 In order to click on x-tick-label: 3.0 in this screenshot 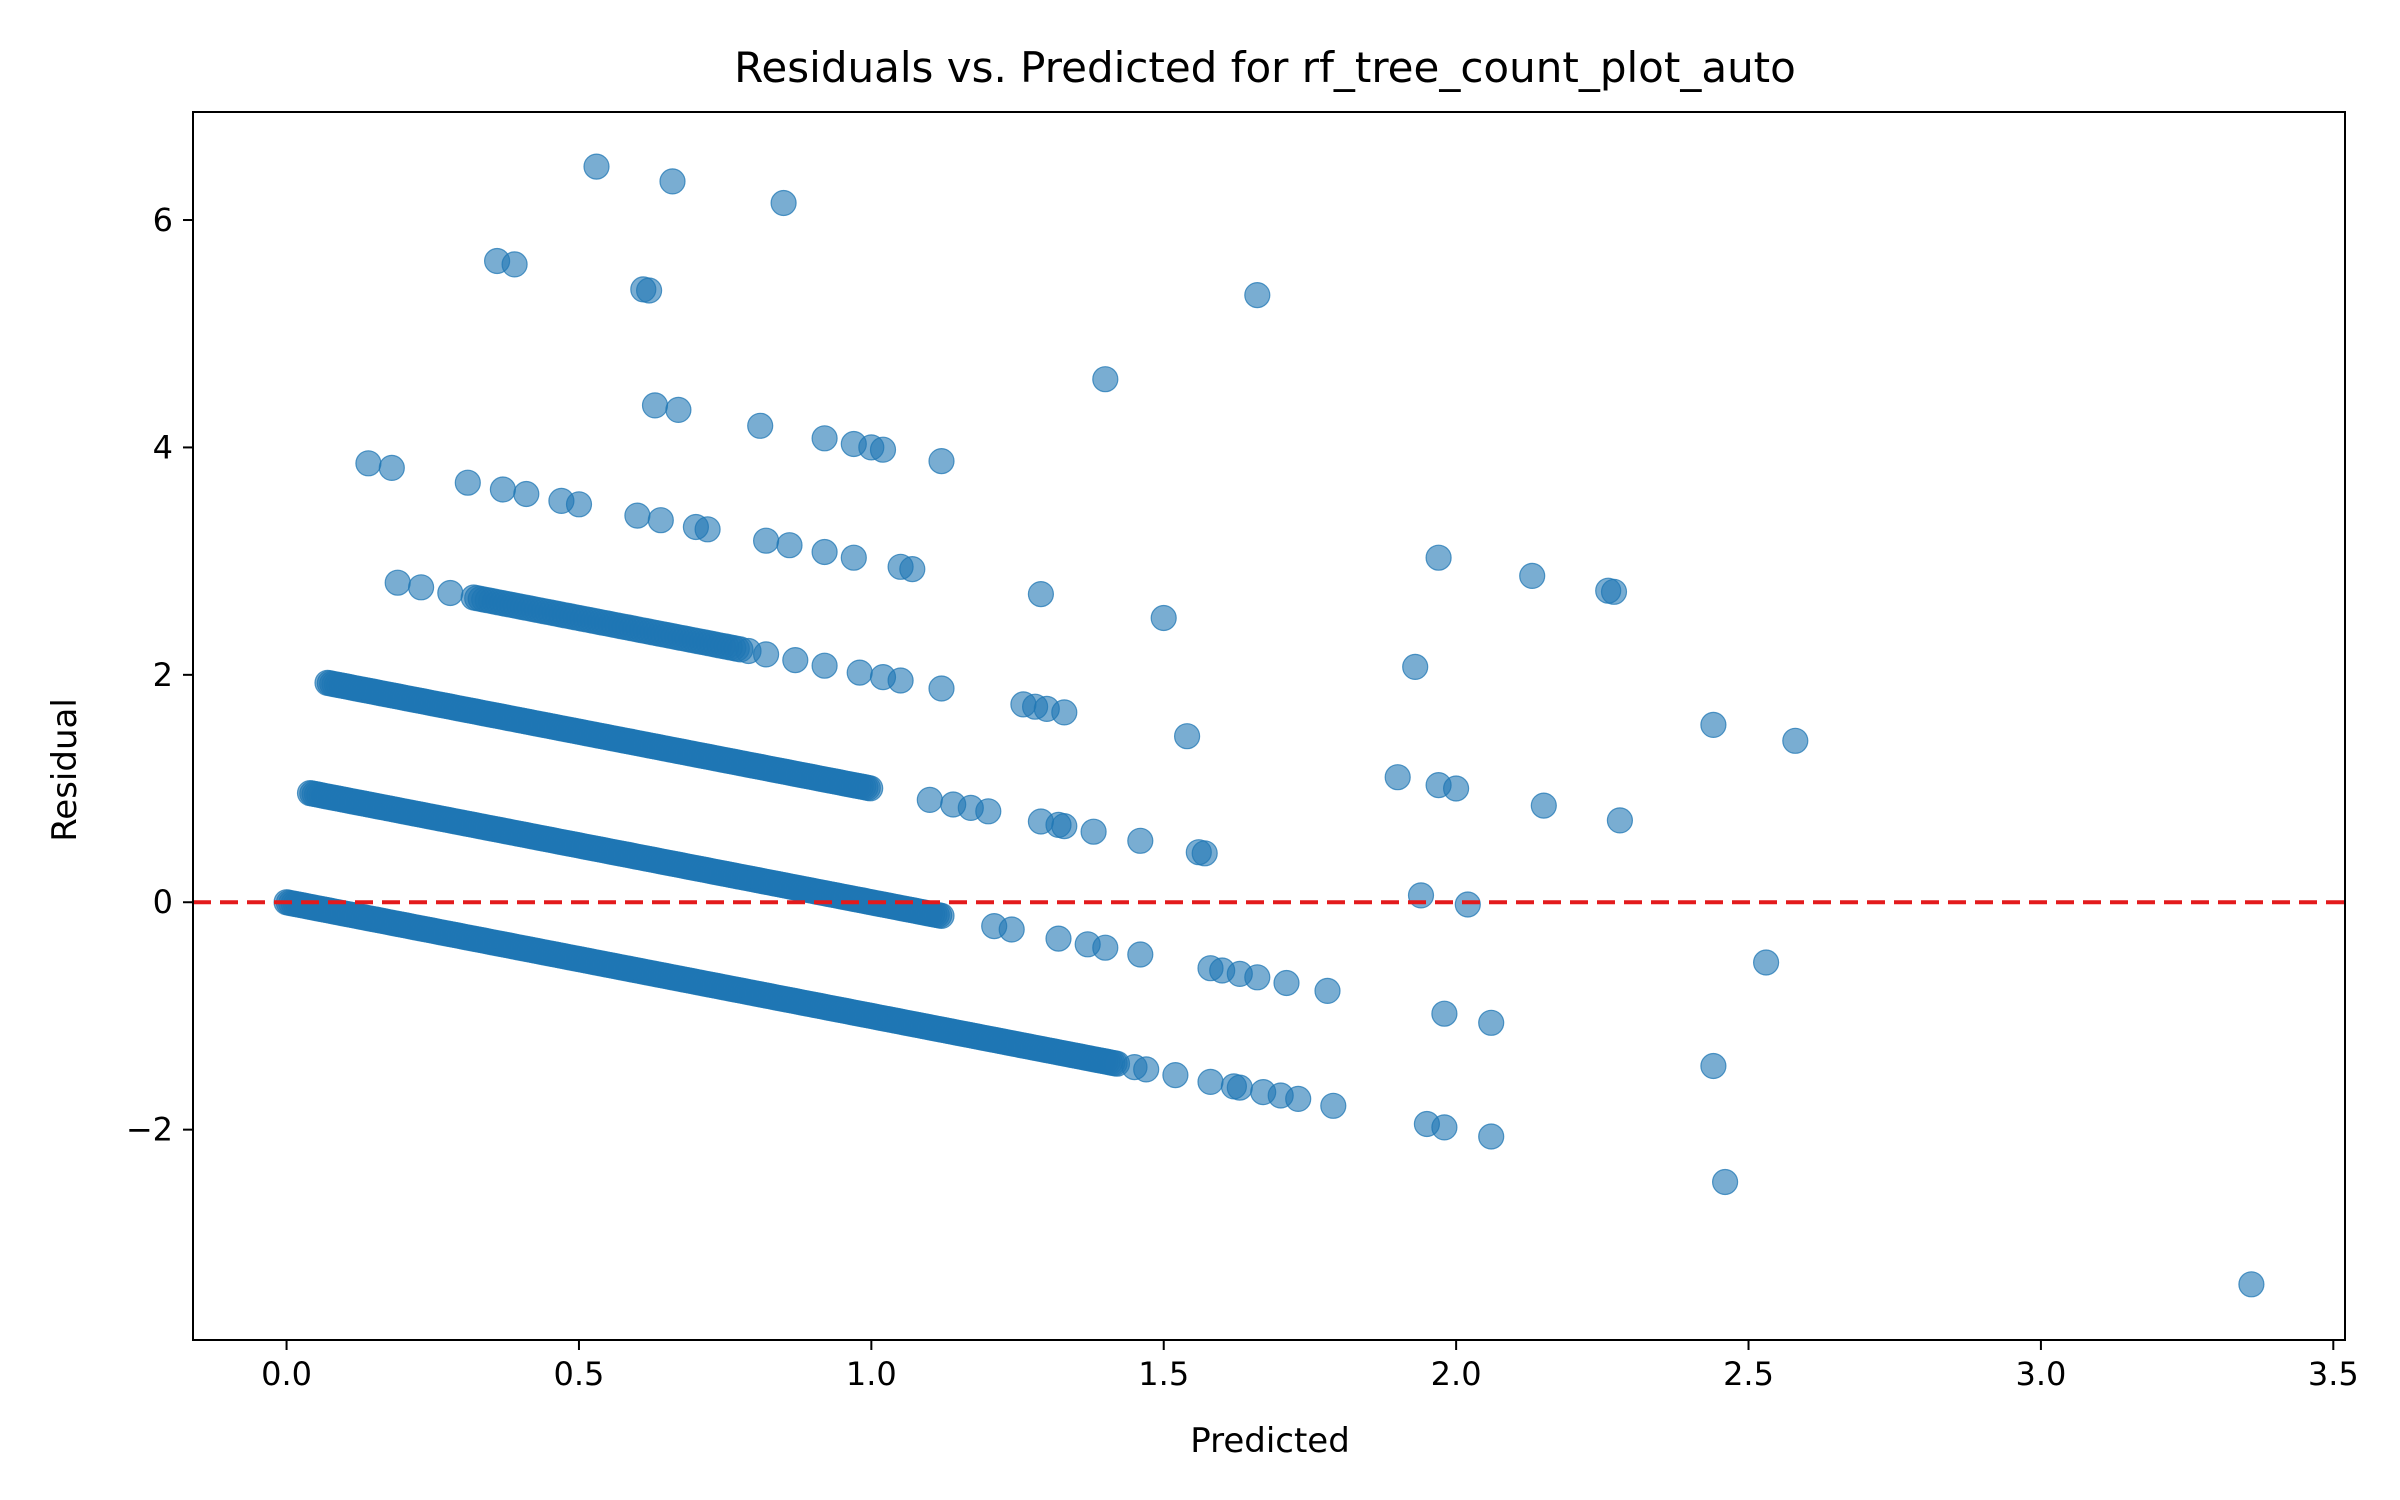, I will do `click(2040, 1374)`.